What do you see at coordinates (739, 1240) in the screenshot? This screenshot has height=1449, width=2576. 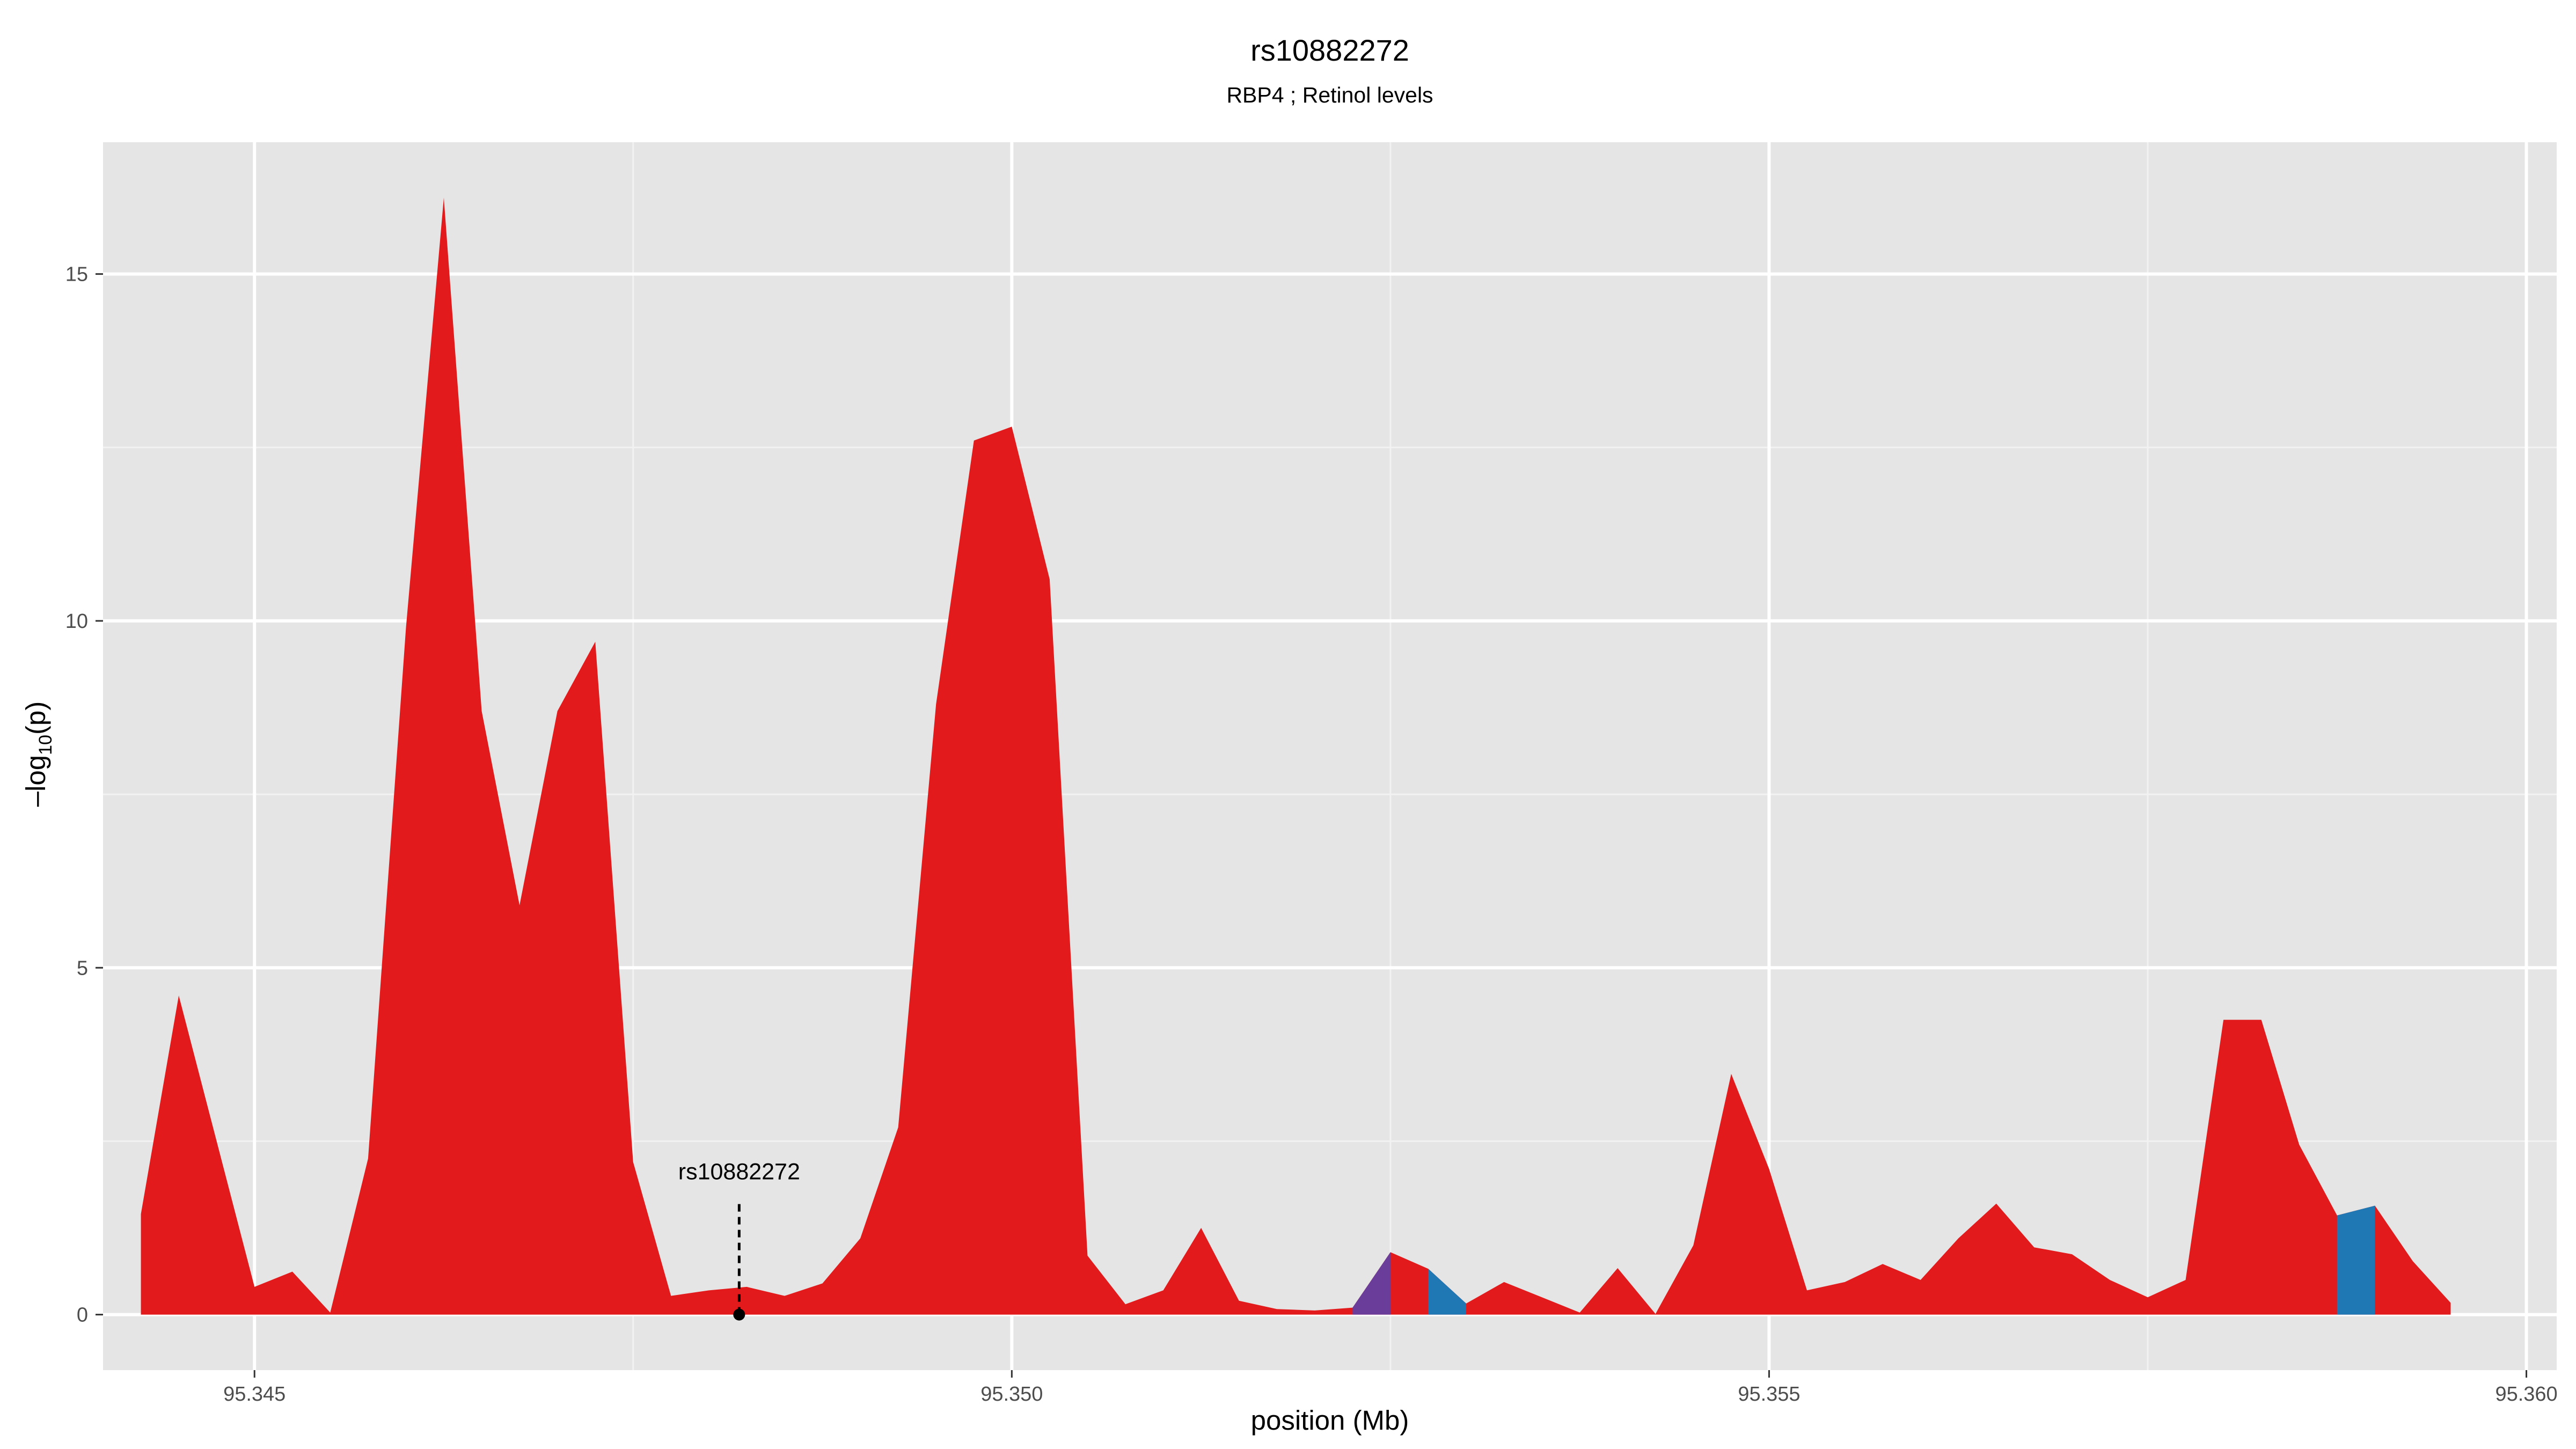 I see `snp-annotation: rs10882272` at bounding box center [739, 1240].